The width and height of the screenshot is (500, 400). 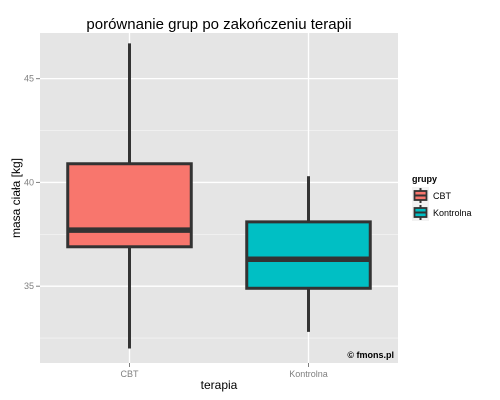 What do you see at coordinates (29, 79) in the screenshot?
I see `y-tick-label: 45` at bounding box center [29, 79].